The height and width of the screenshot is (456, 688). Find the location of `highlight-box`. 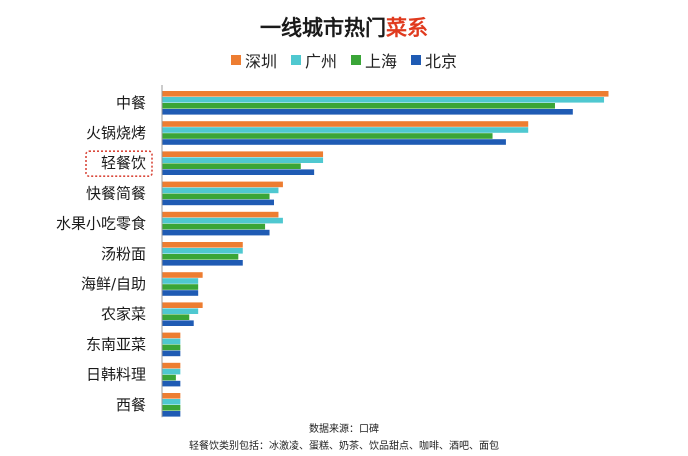

highlight-box is located at coordinates (119, 163).